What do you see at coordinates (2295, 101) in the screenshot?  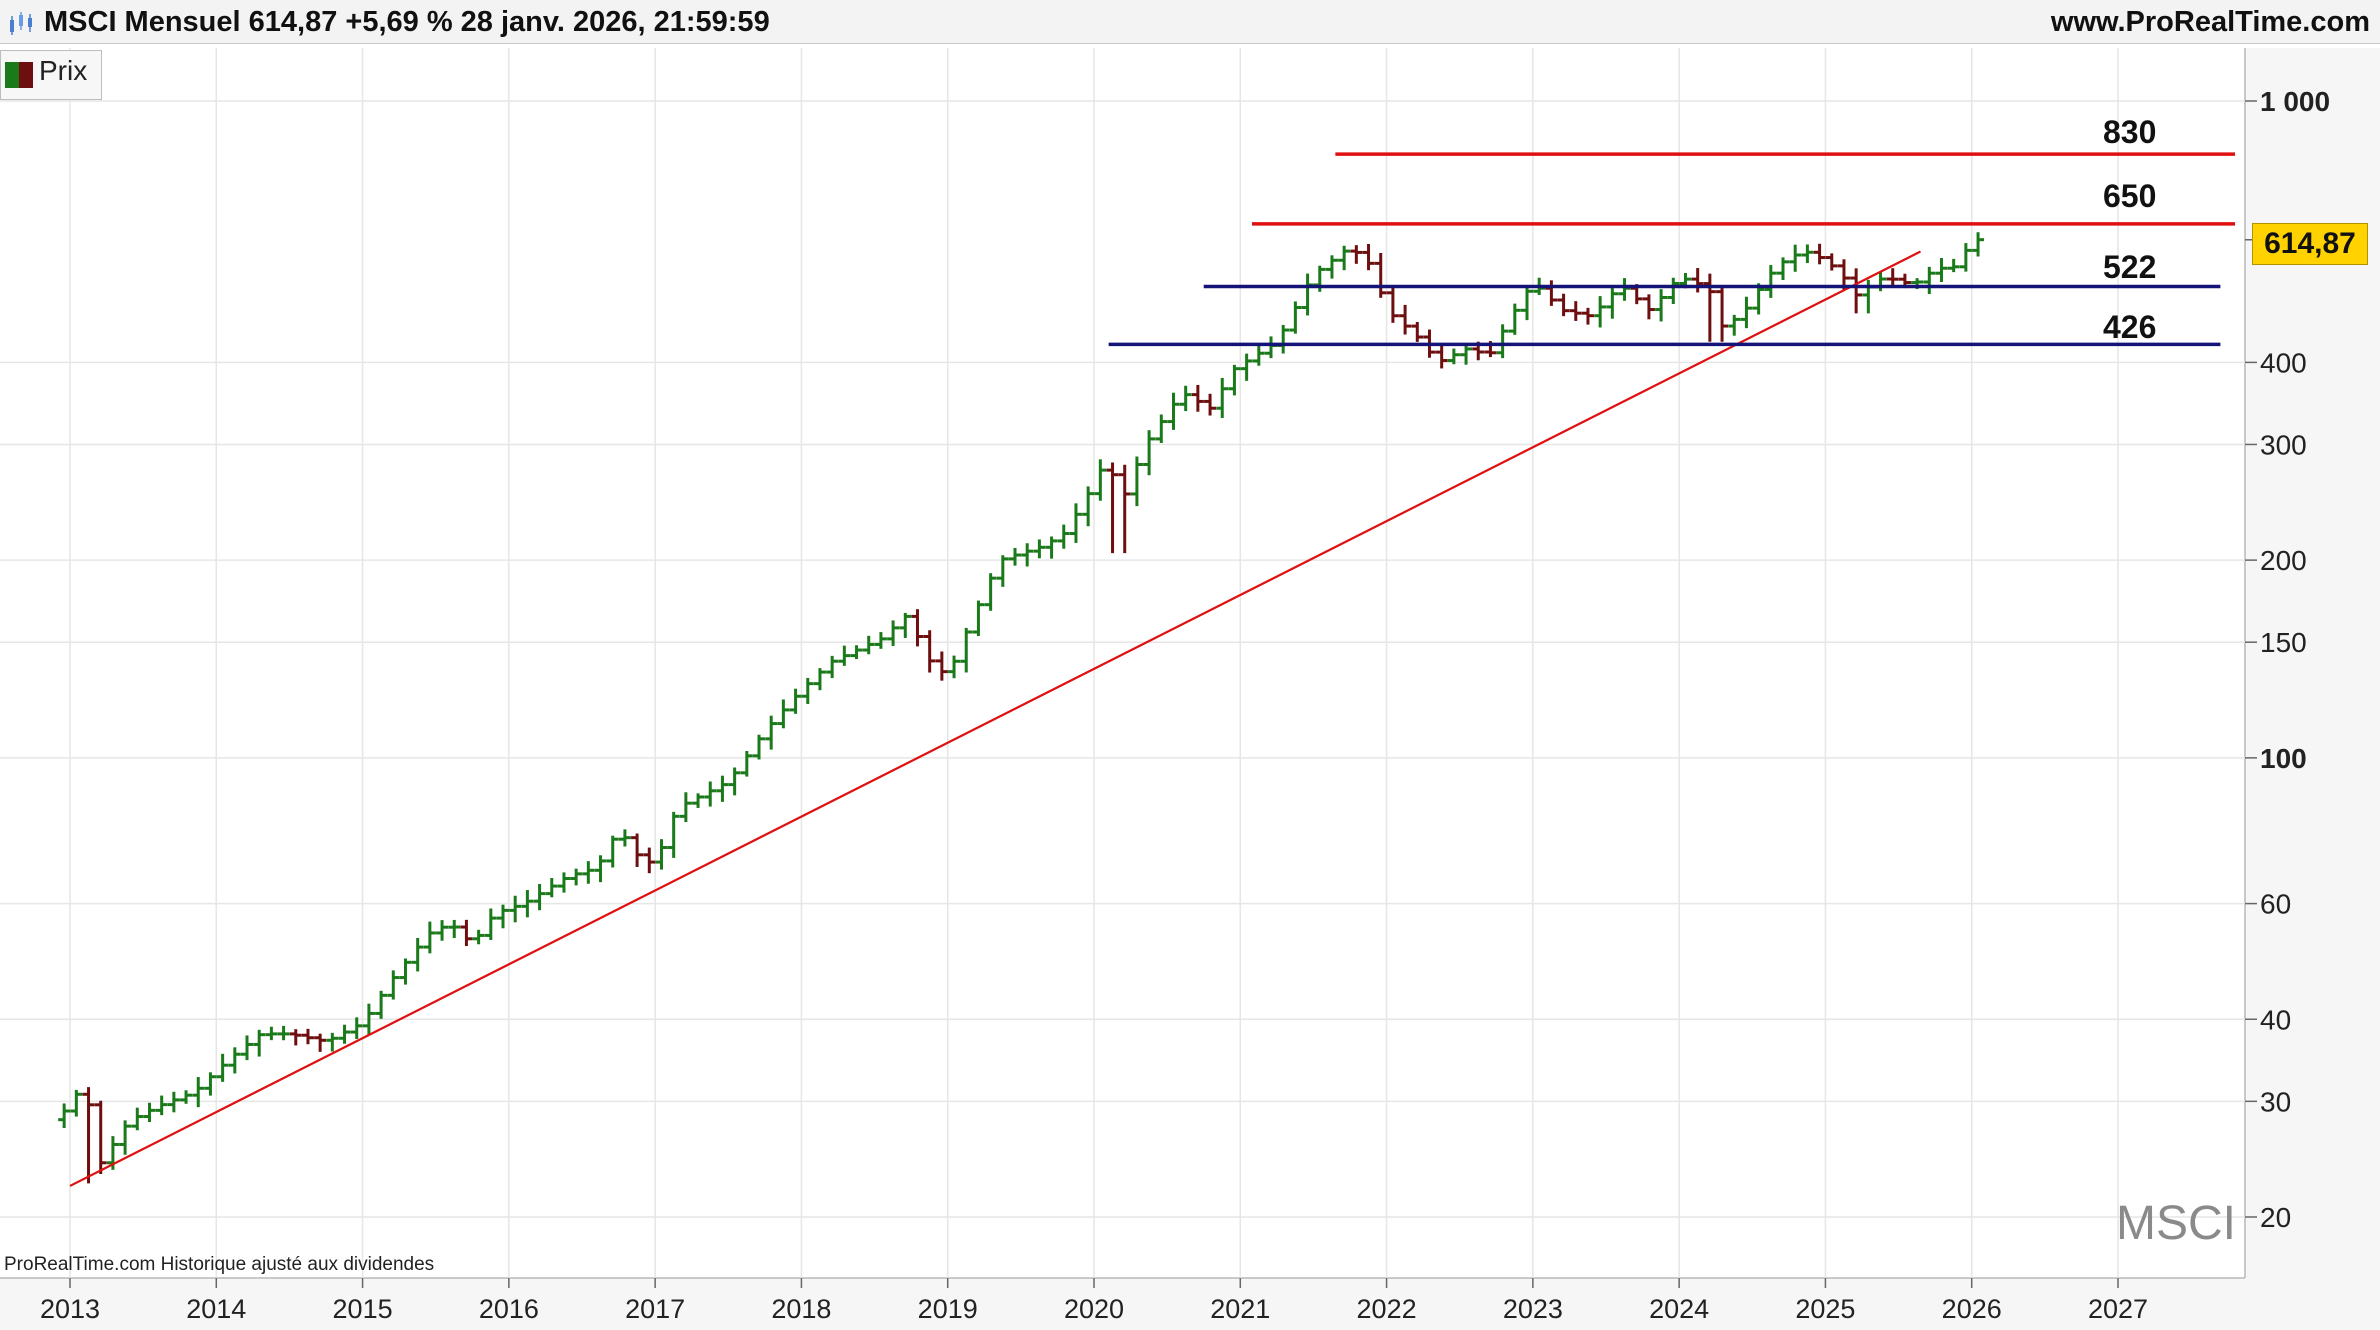 I see `y-tick-label: 1 000` at bounding box center [2295, 101].